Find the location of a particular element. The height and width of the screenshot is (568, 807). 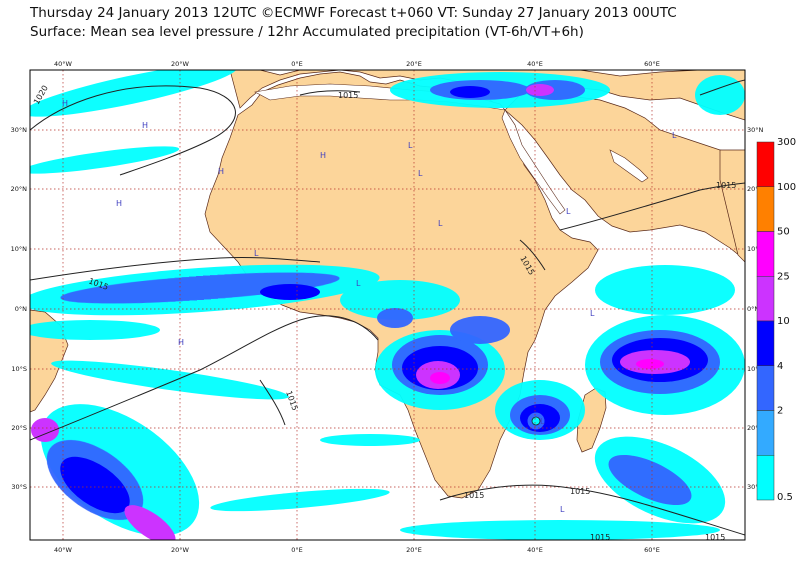

isobar-1015-indian is located at coordinates (652, 206).